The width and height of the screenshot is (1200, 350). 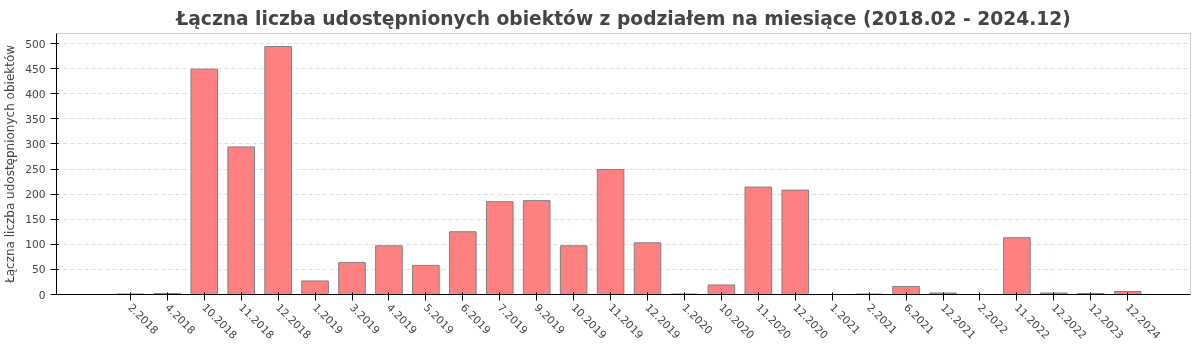 I want to click on y-tick-label: 300, so click(x=35, y=144).